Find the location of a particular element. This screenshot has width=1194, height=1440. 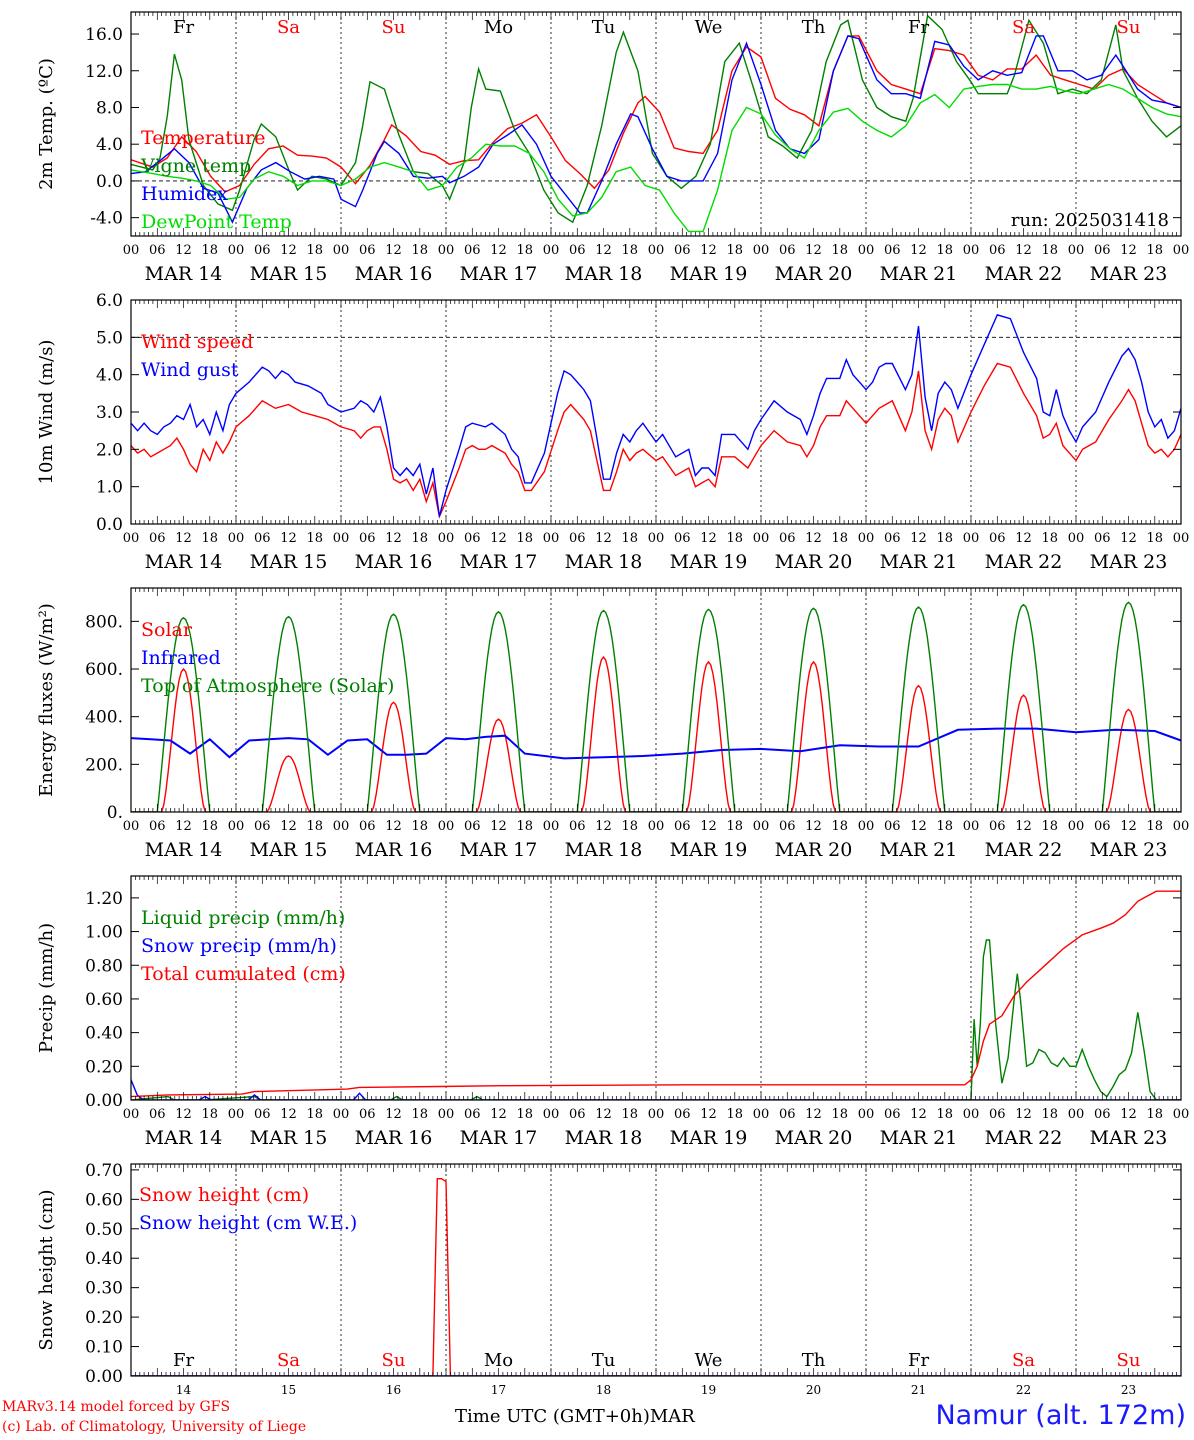

y-tick-label: 600. is located at coordinates (104, 670).